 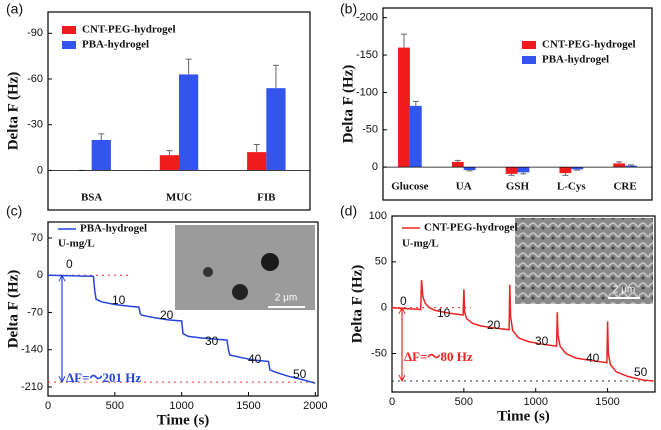 What do you see at coordinates (315, 406) in the screenshot?
I see `x-tick-label: 2000` at bounding box center [315, 406].